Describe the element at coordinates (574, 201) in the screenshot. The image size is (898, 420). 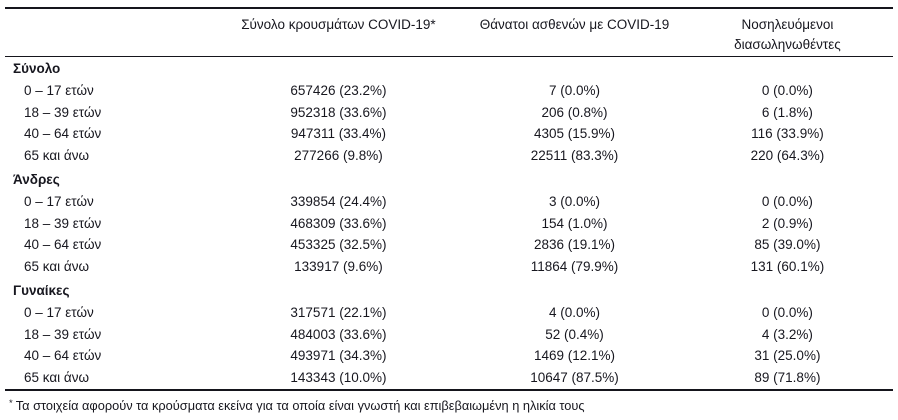
I see `deaths-cell: 3 (0.0%)` at that location.